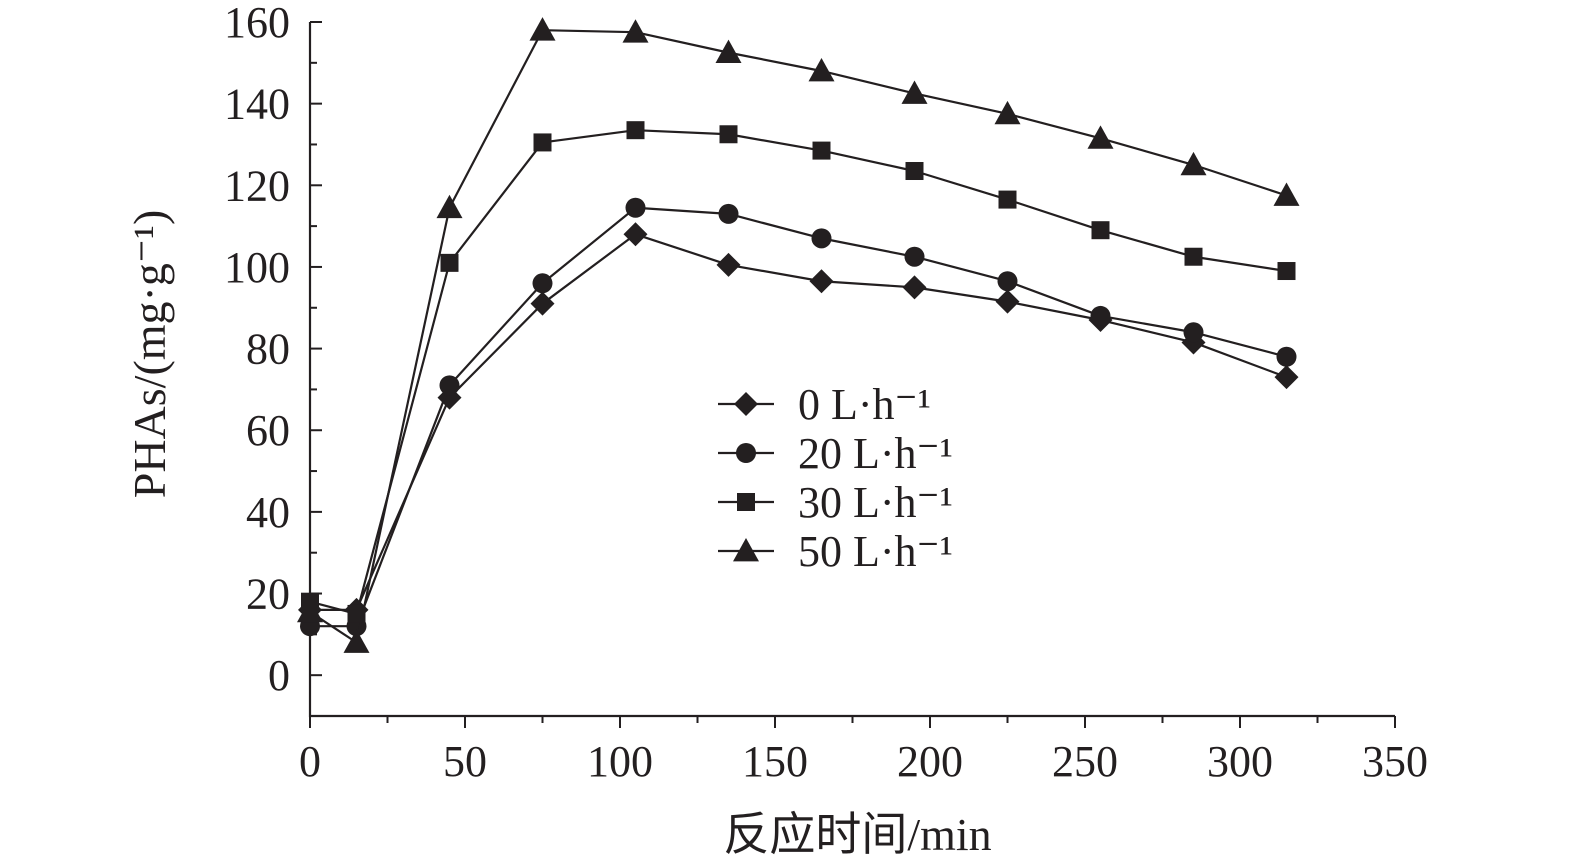  Describe the element at coordinates (930, 761) in the screenshot. I see `x-tick-label: 200` at that location.